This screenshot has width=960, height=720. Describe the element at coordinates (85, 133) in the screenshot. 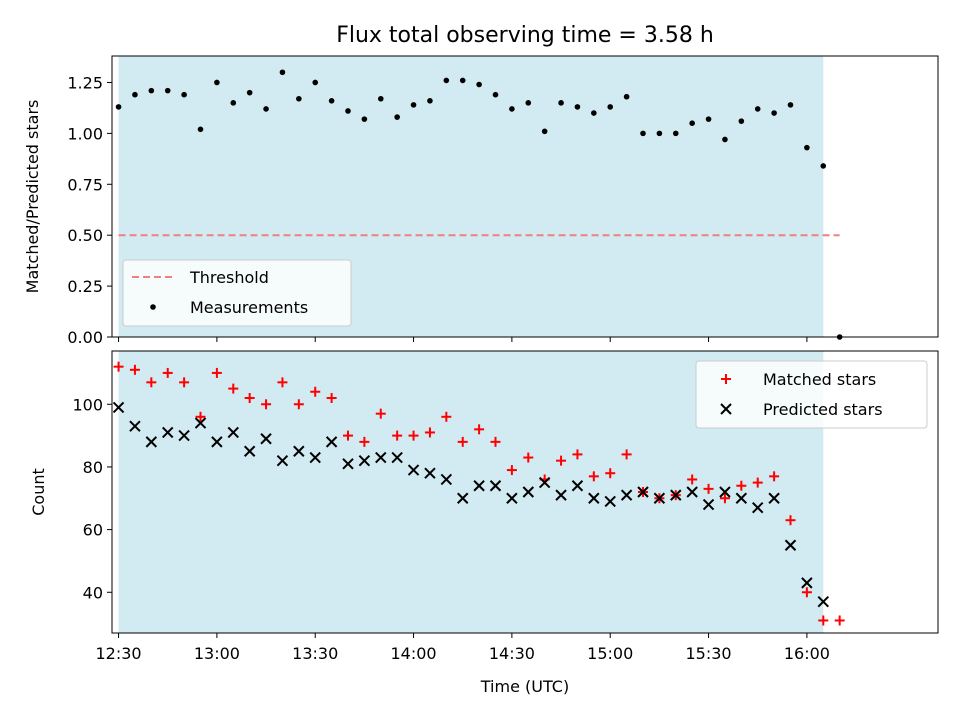

I see `y-tick-label: 1.00` at that location.